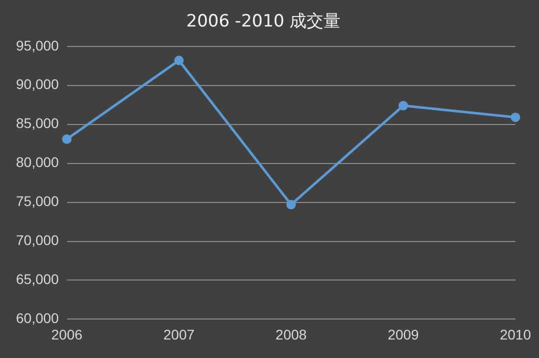 The width and height of the screenshot is (539, 358). Describe the element at coordinates (38, 84) in the screenshot. I see `y-tick-label: 90,000` at that location.